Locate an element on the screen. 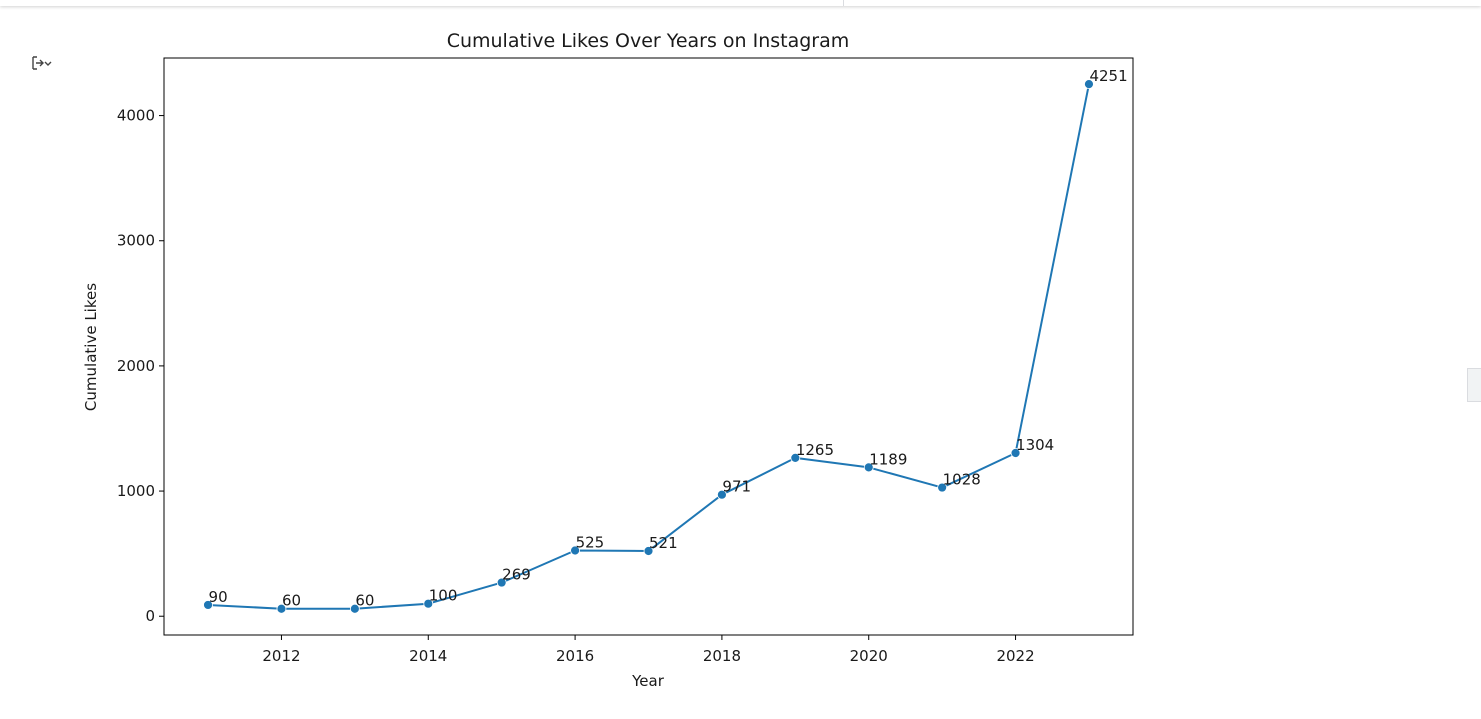 The width and height of the screenshot is (1481, 719). data-label: 100 is located at coordinates (443, 596).